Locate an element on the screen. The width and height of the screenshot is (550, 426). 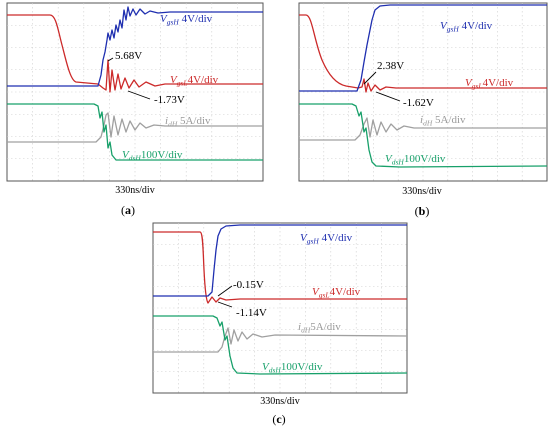
annotation-dip: -1.62V is located at coordinates (418, 103).